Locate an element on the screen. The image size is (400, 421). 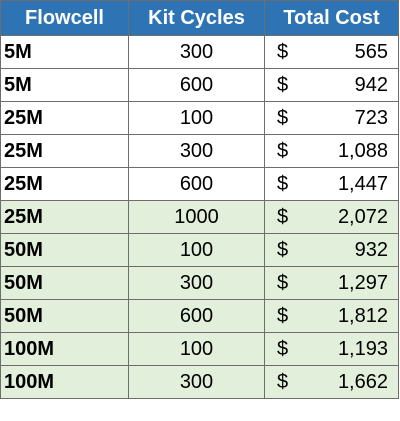
cost-wrap: $1,193 is located at coordinates (332, 349).